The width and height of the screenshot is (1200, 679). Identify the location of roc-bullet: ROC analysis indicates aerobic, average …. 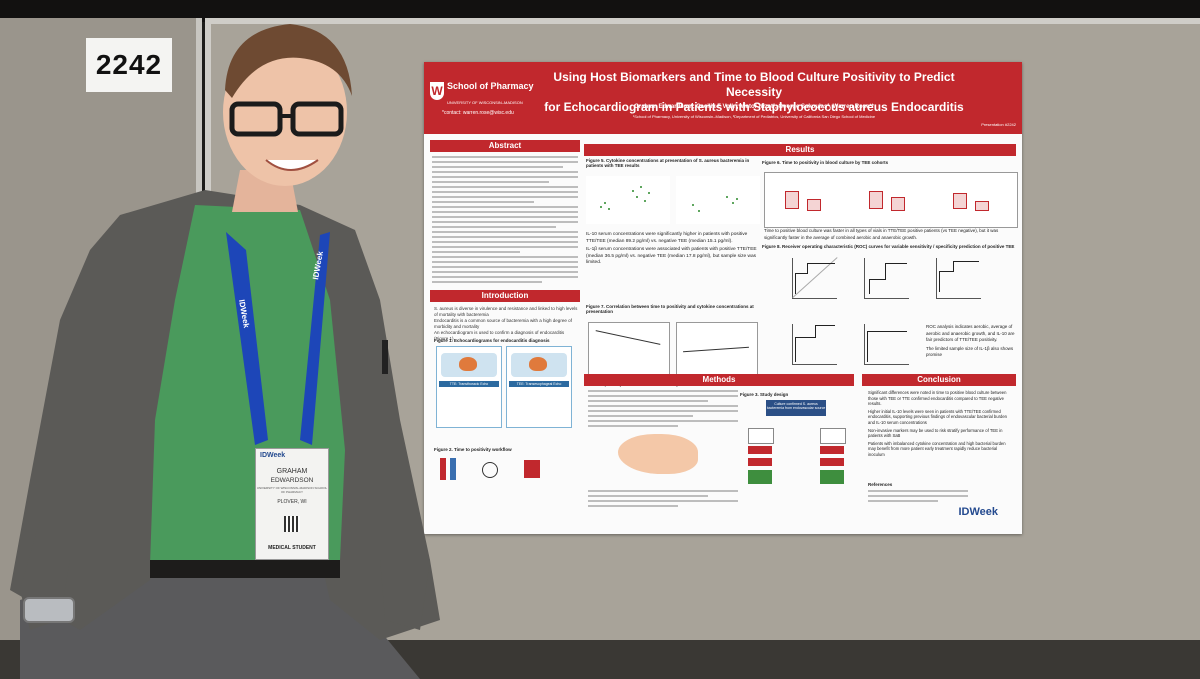
(970, 333).